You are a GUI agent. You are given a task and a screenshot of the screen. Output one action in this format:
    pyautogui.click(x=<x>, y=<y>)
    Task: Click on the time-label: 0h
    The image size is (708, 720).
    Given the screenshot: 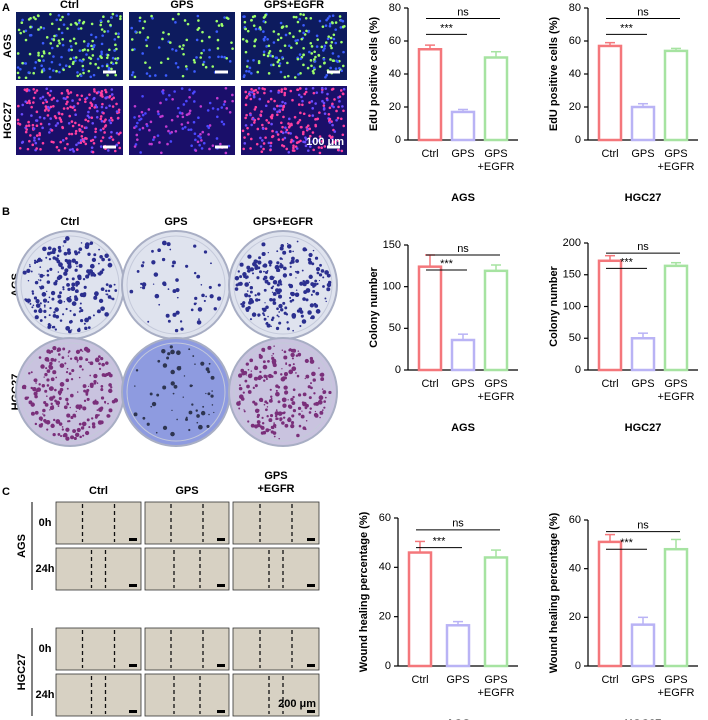 What is the action you would take?
    pyautogui.click(x=45, y=649)
    